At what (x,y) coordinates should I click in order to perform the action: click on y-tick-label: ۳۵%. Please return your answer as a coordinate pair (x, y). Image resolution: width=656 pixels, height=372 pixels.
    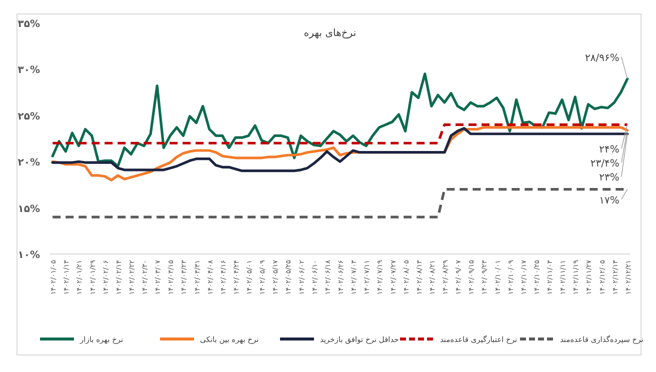
    Looking at the image, I should click on (29, 24).